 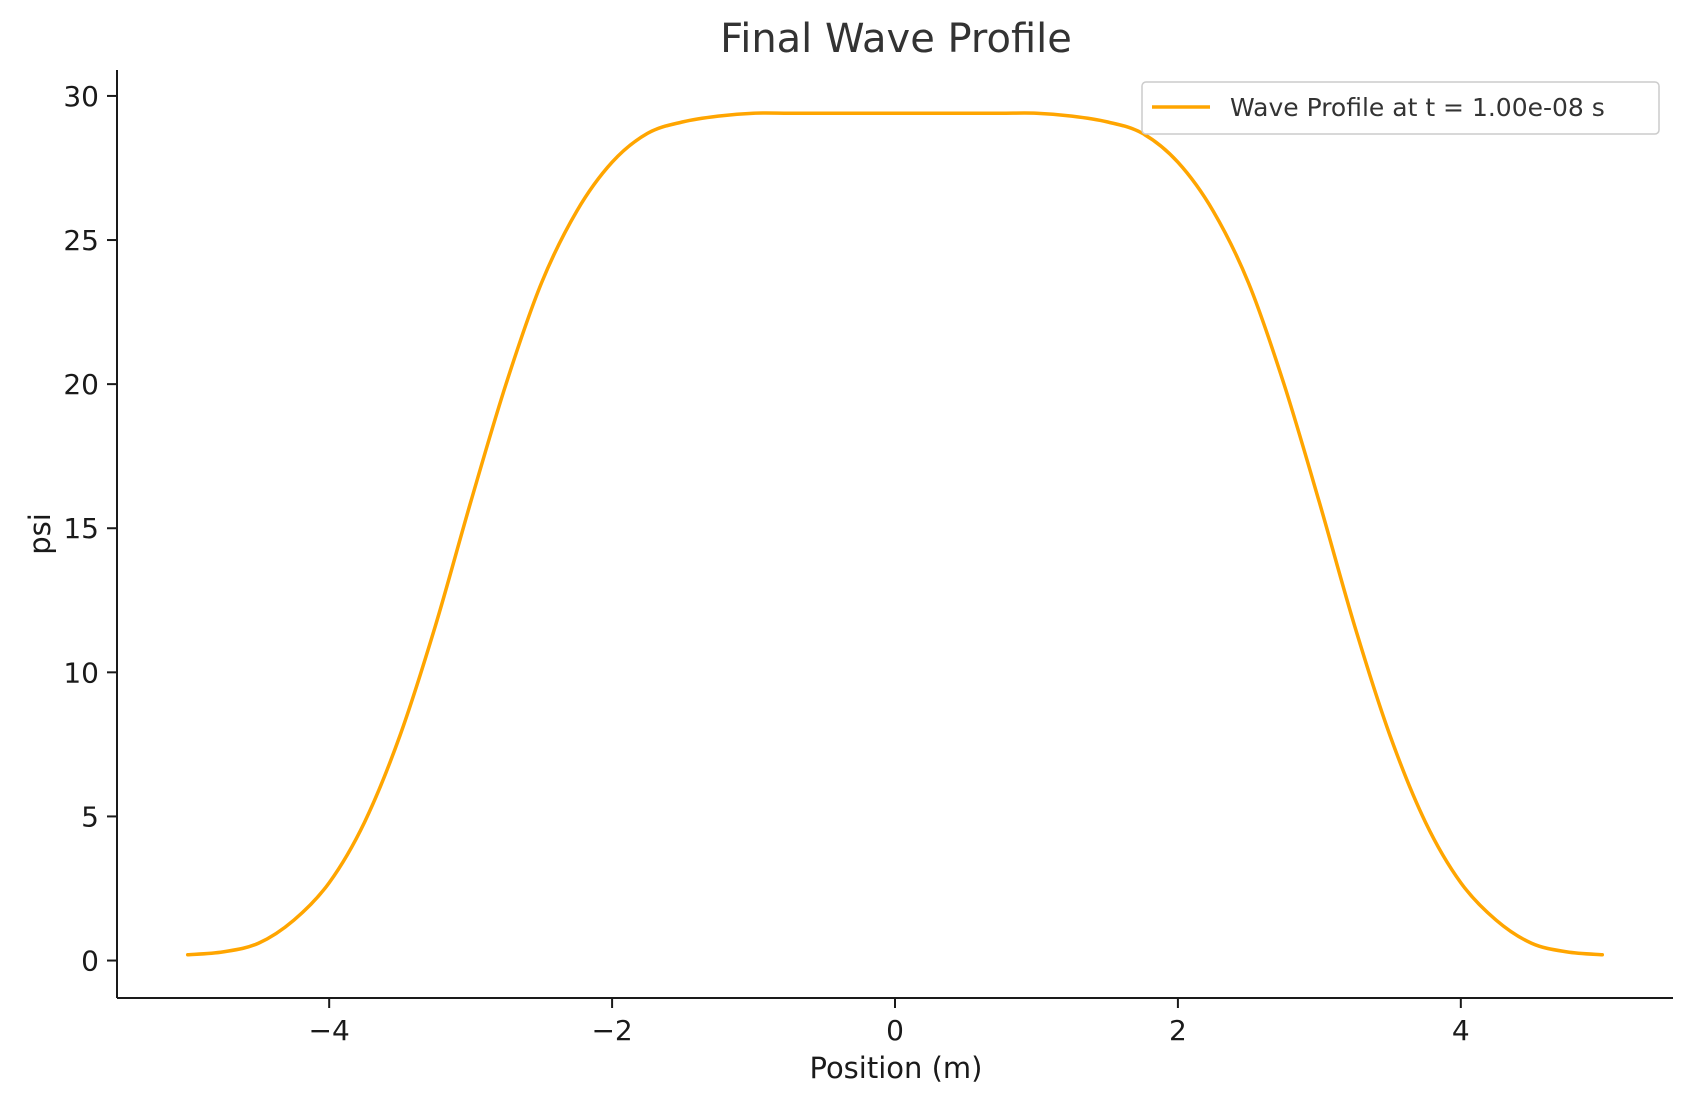 I want to click on y-tick-label: 30, so click(x=81, y=96).